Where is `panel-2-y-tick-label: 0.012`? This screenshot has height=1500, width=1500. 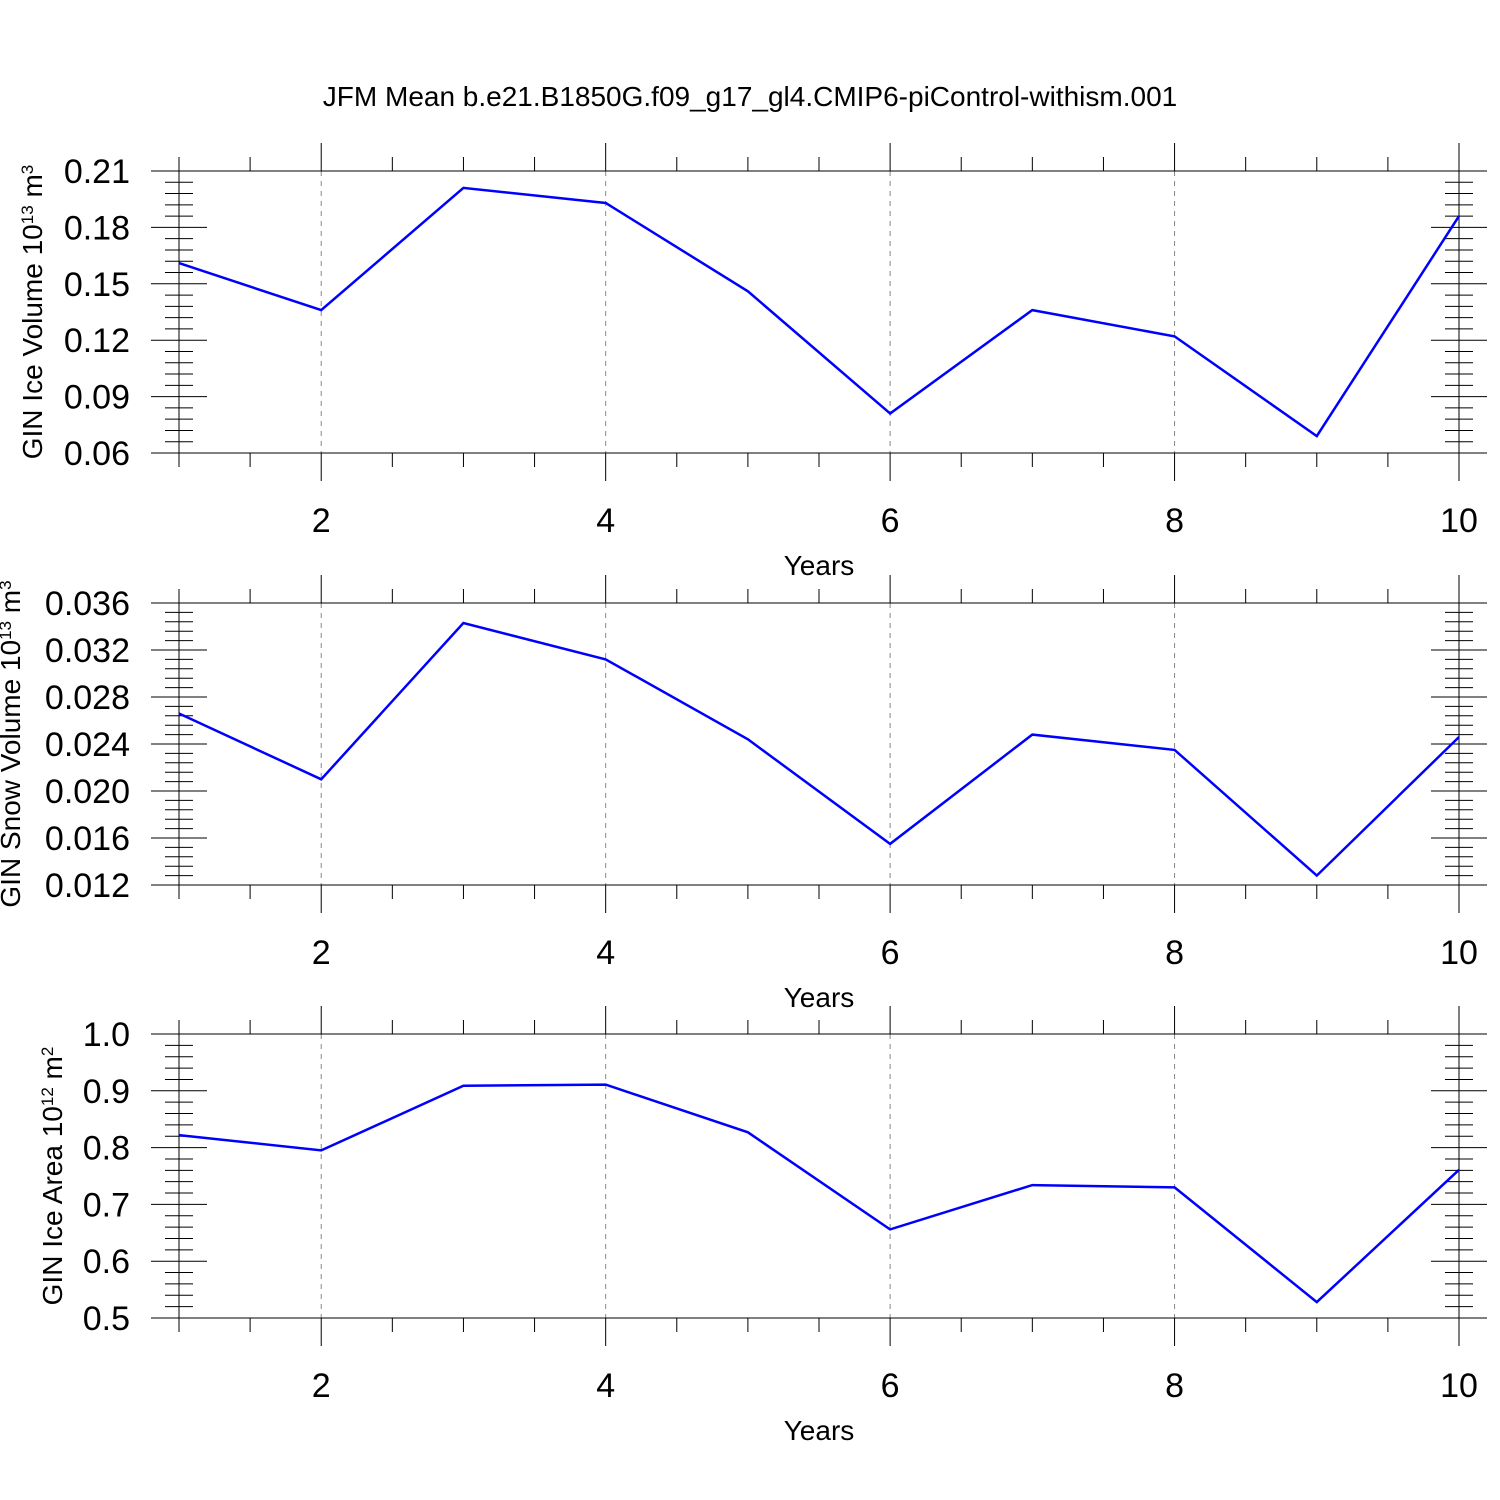 panel-2-y-tick-label: 0.012 is located at coordinates (87, 886).